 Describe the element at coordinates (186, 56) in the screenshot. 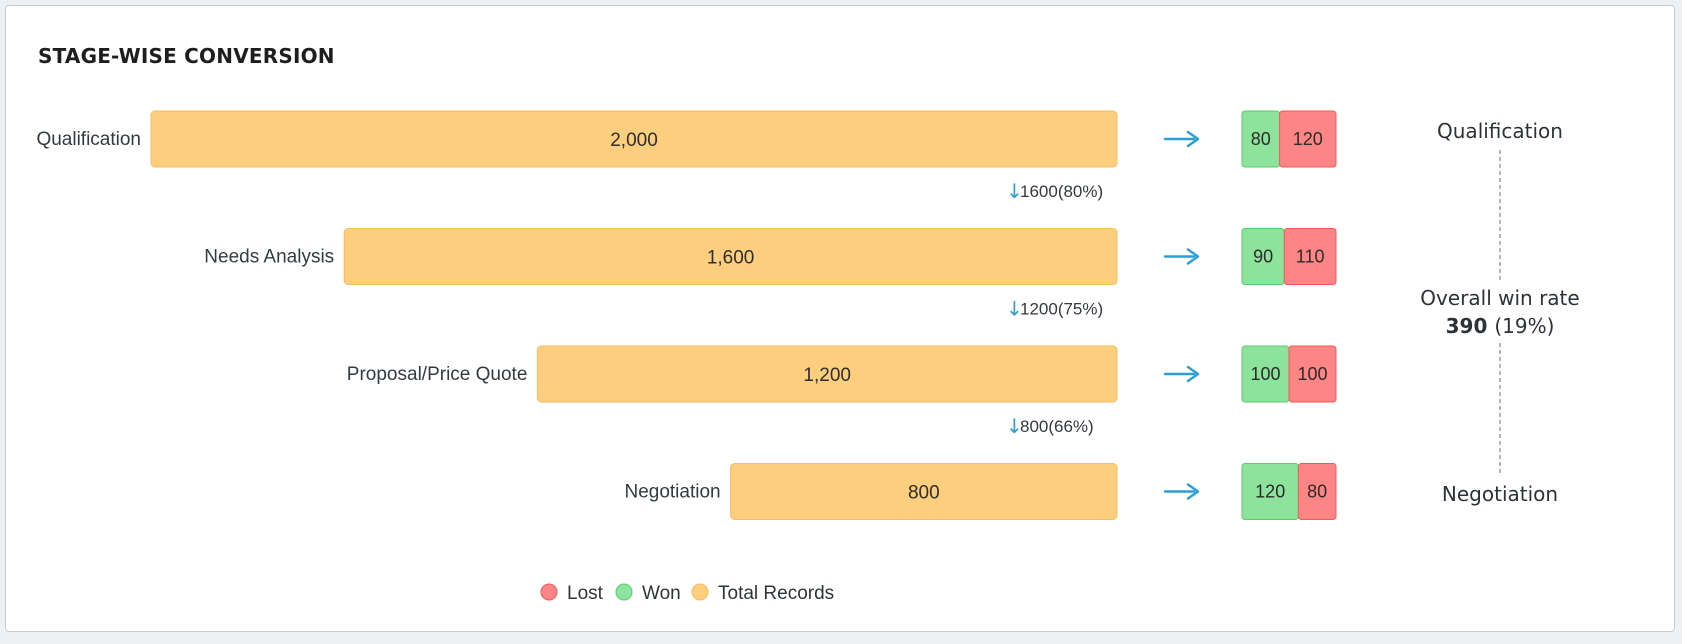

I see `chart-title: STAGE-WISE CONVERSION` at that location.